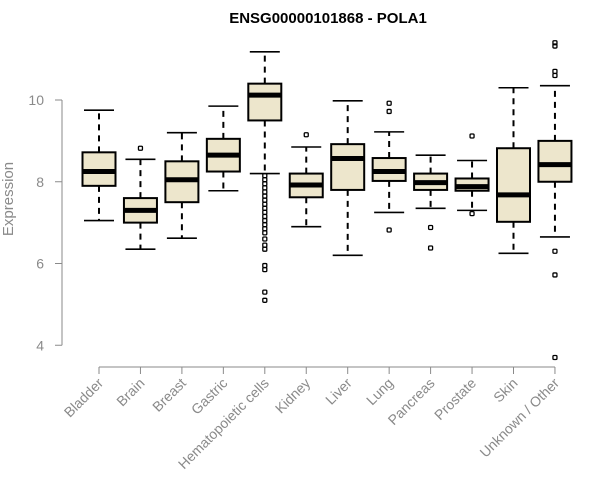  What do you see at coordinates (455, 399) in the screenshot?
I see `x-tick-label: Prostate` at bounding box center [455, 399].